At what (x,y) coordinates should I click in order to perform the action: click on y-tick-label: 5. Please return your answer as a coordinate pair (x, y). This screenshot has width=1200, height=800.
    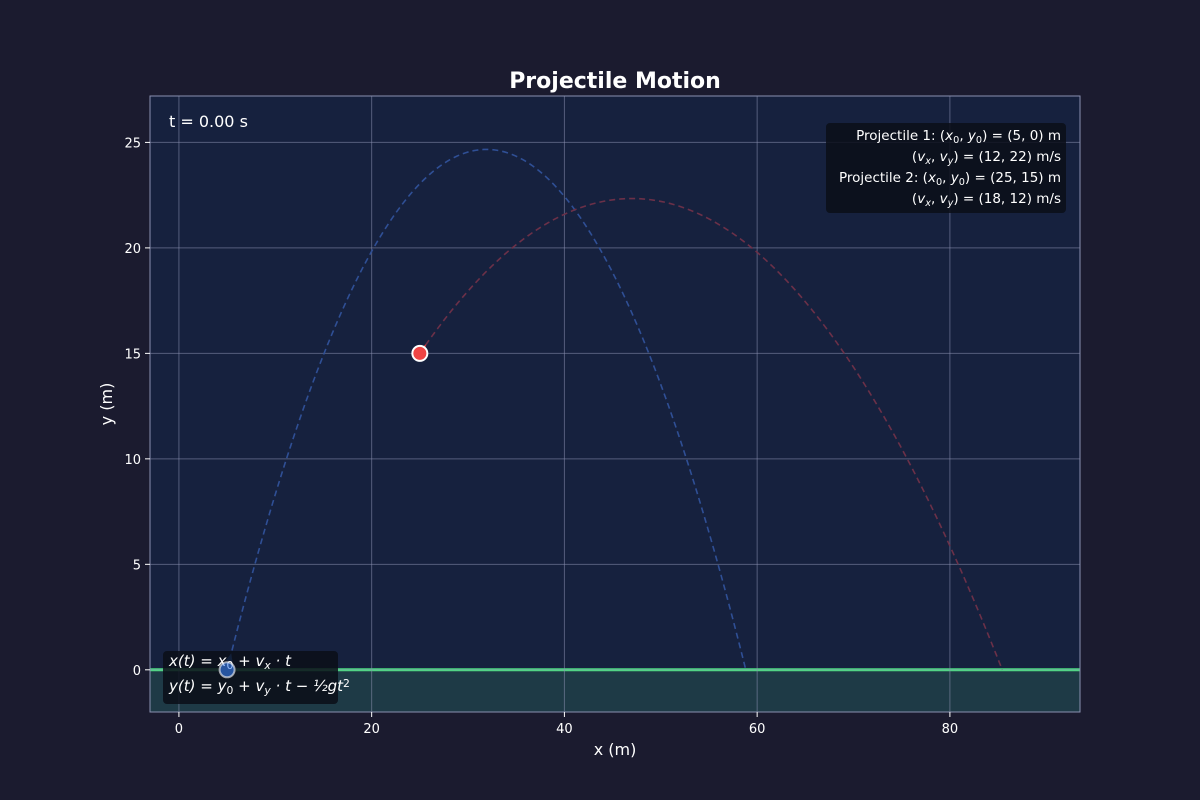
    Looking at the image, I should click on (137, 565).